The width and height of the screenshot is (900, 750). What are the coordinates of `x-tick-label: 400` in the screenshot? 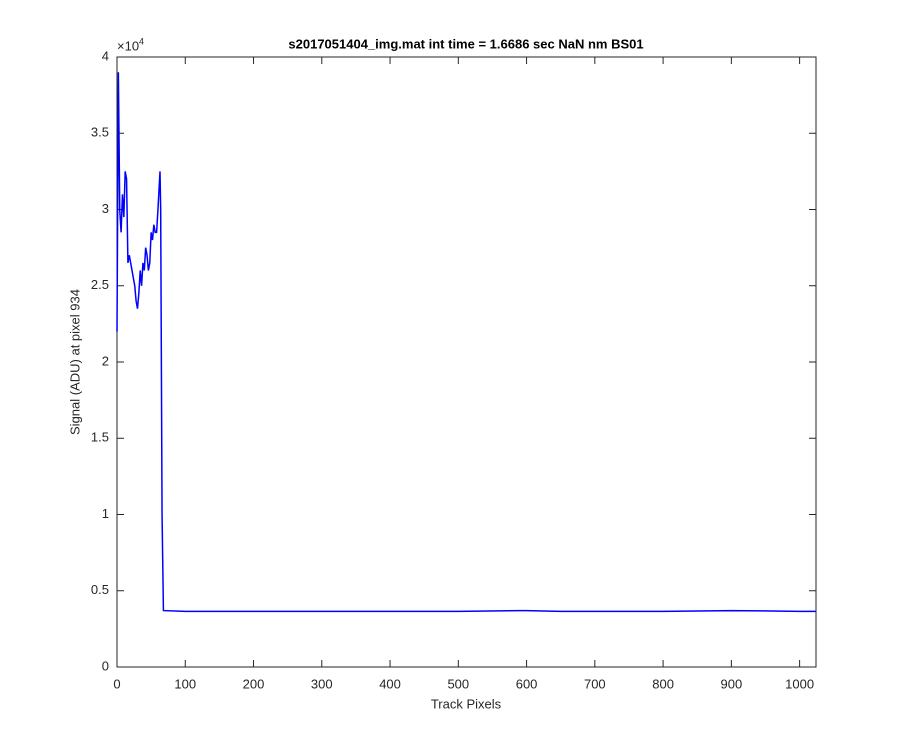 It's located at (390, 683).